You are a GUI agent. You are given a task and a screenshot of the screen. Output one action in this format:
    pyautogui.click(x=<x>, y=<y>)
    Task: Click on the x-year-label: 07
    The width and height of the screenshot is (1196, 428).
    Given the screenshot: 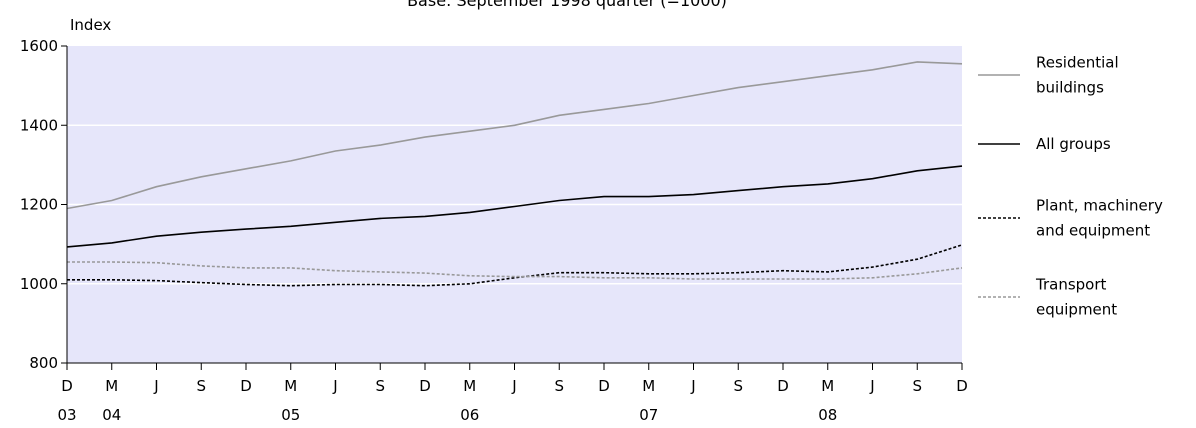 What is the action you would take?
    pyautogui.click(x=648, y=415)
    